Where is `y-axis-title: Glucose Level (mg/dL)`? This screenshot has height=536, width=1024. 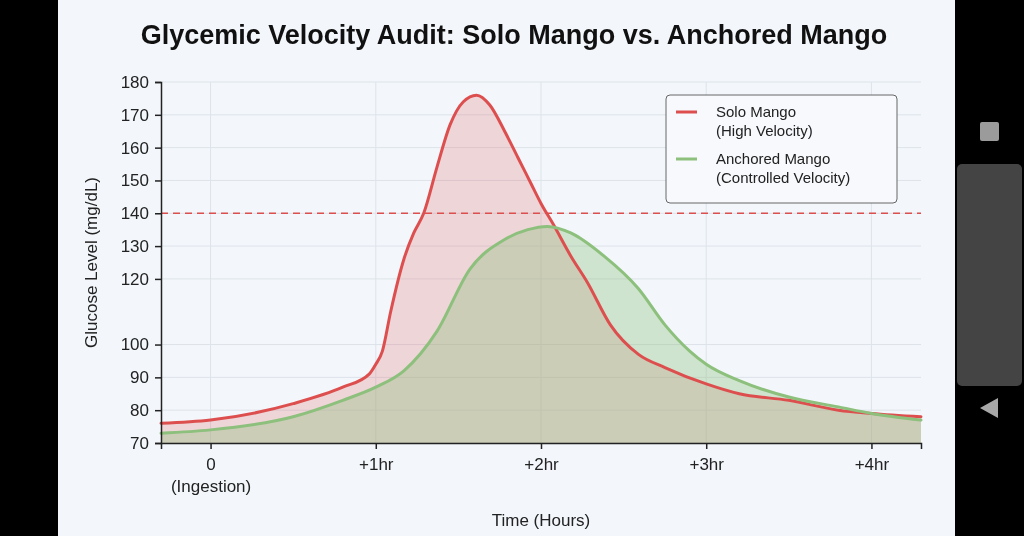
y-axis-title: Glucose Level (mg/dL) is located at coordinates (91, 262).